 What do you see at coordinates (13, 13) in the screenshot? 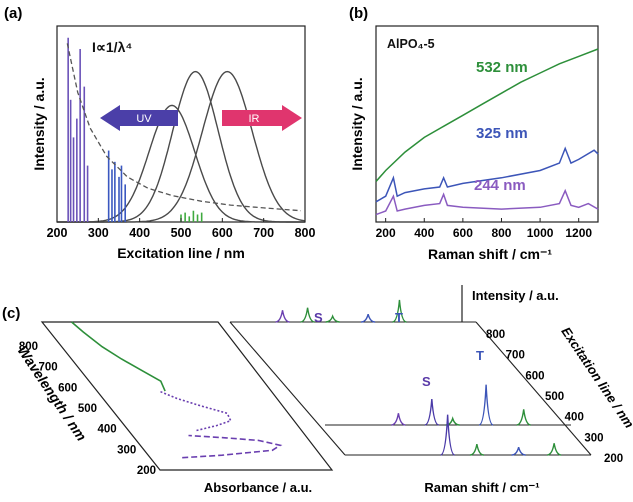
I see `panel-a-letter: (a)` at bounding box center [13, 13].